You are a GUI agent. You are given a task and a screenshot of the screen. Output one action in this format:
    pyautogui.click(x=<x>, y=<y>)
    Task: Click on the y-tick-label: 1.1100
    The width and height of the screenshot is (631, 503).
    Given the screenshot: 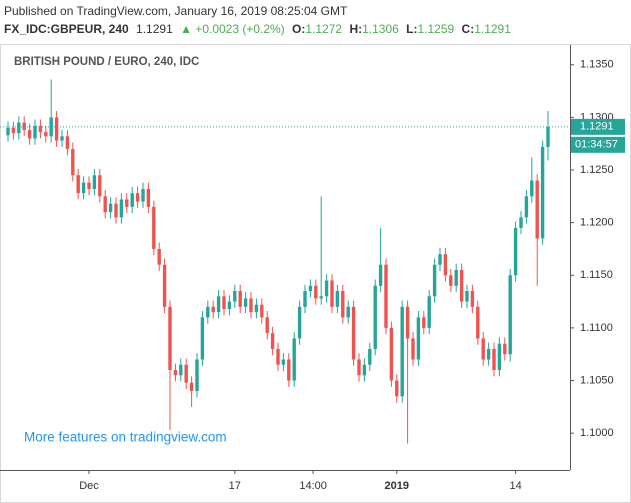 What is the action you would take?
    pyautogui.click(x=596, y=328)
    